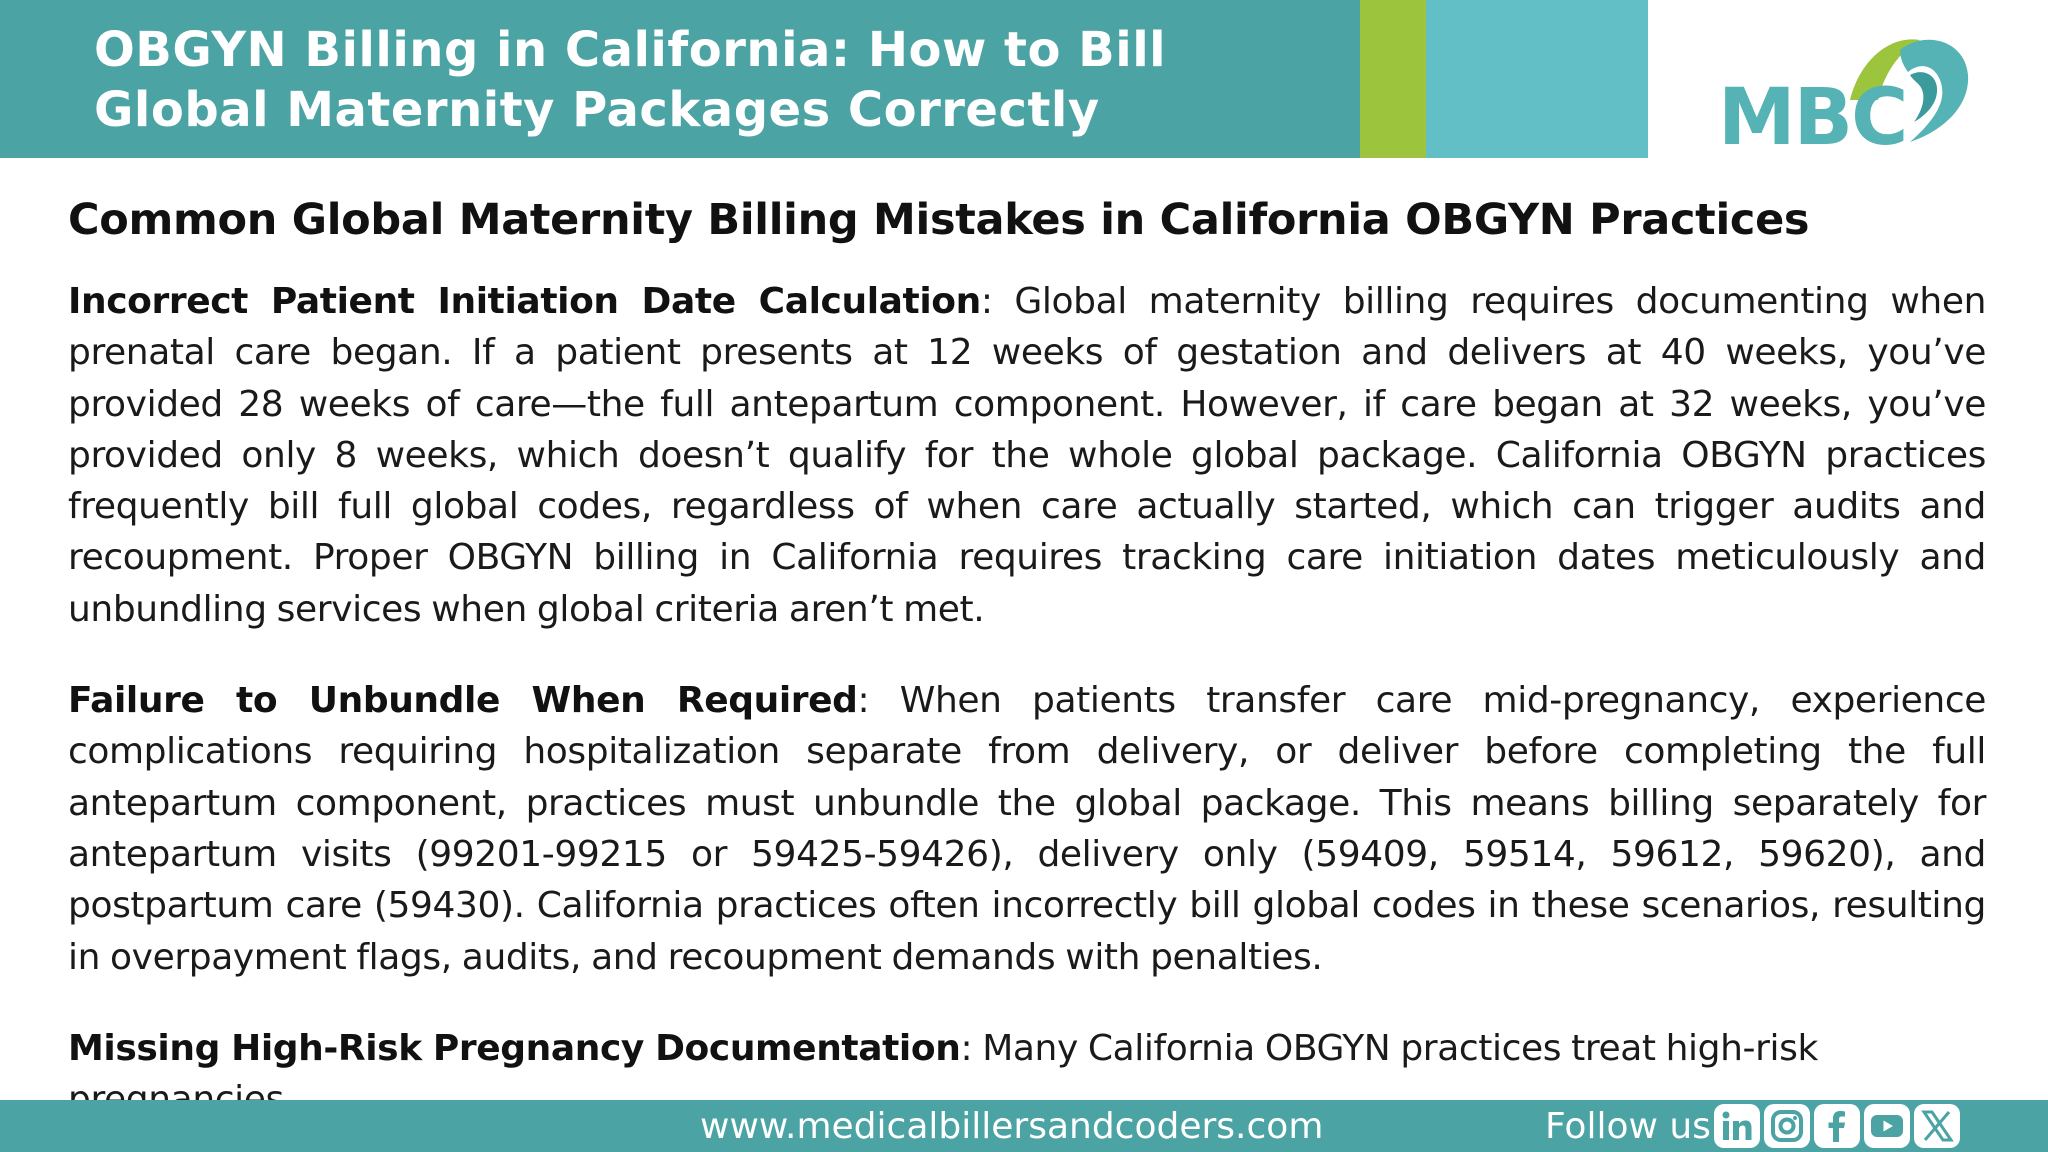 Image resolution: width=2048 pixels, height=1152 pixels. Describe the element at coordinates (1737, 1126) in the screenshot. I see `linkedin-icon` at that location.